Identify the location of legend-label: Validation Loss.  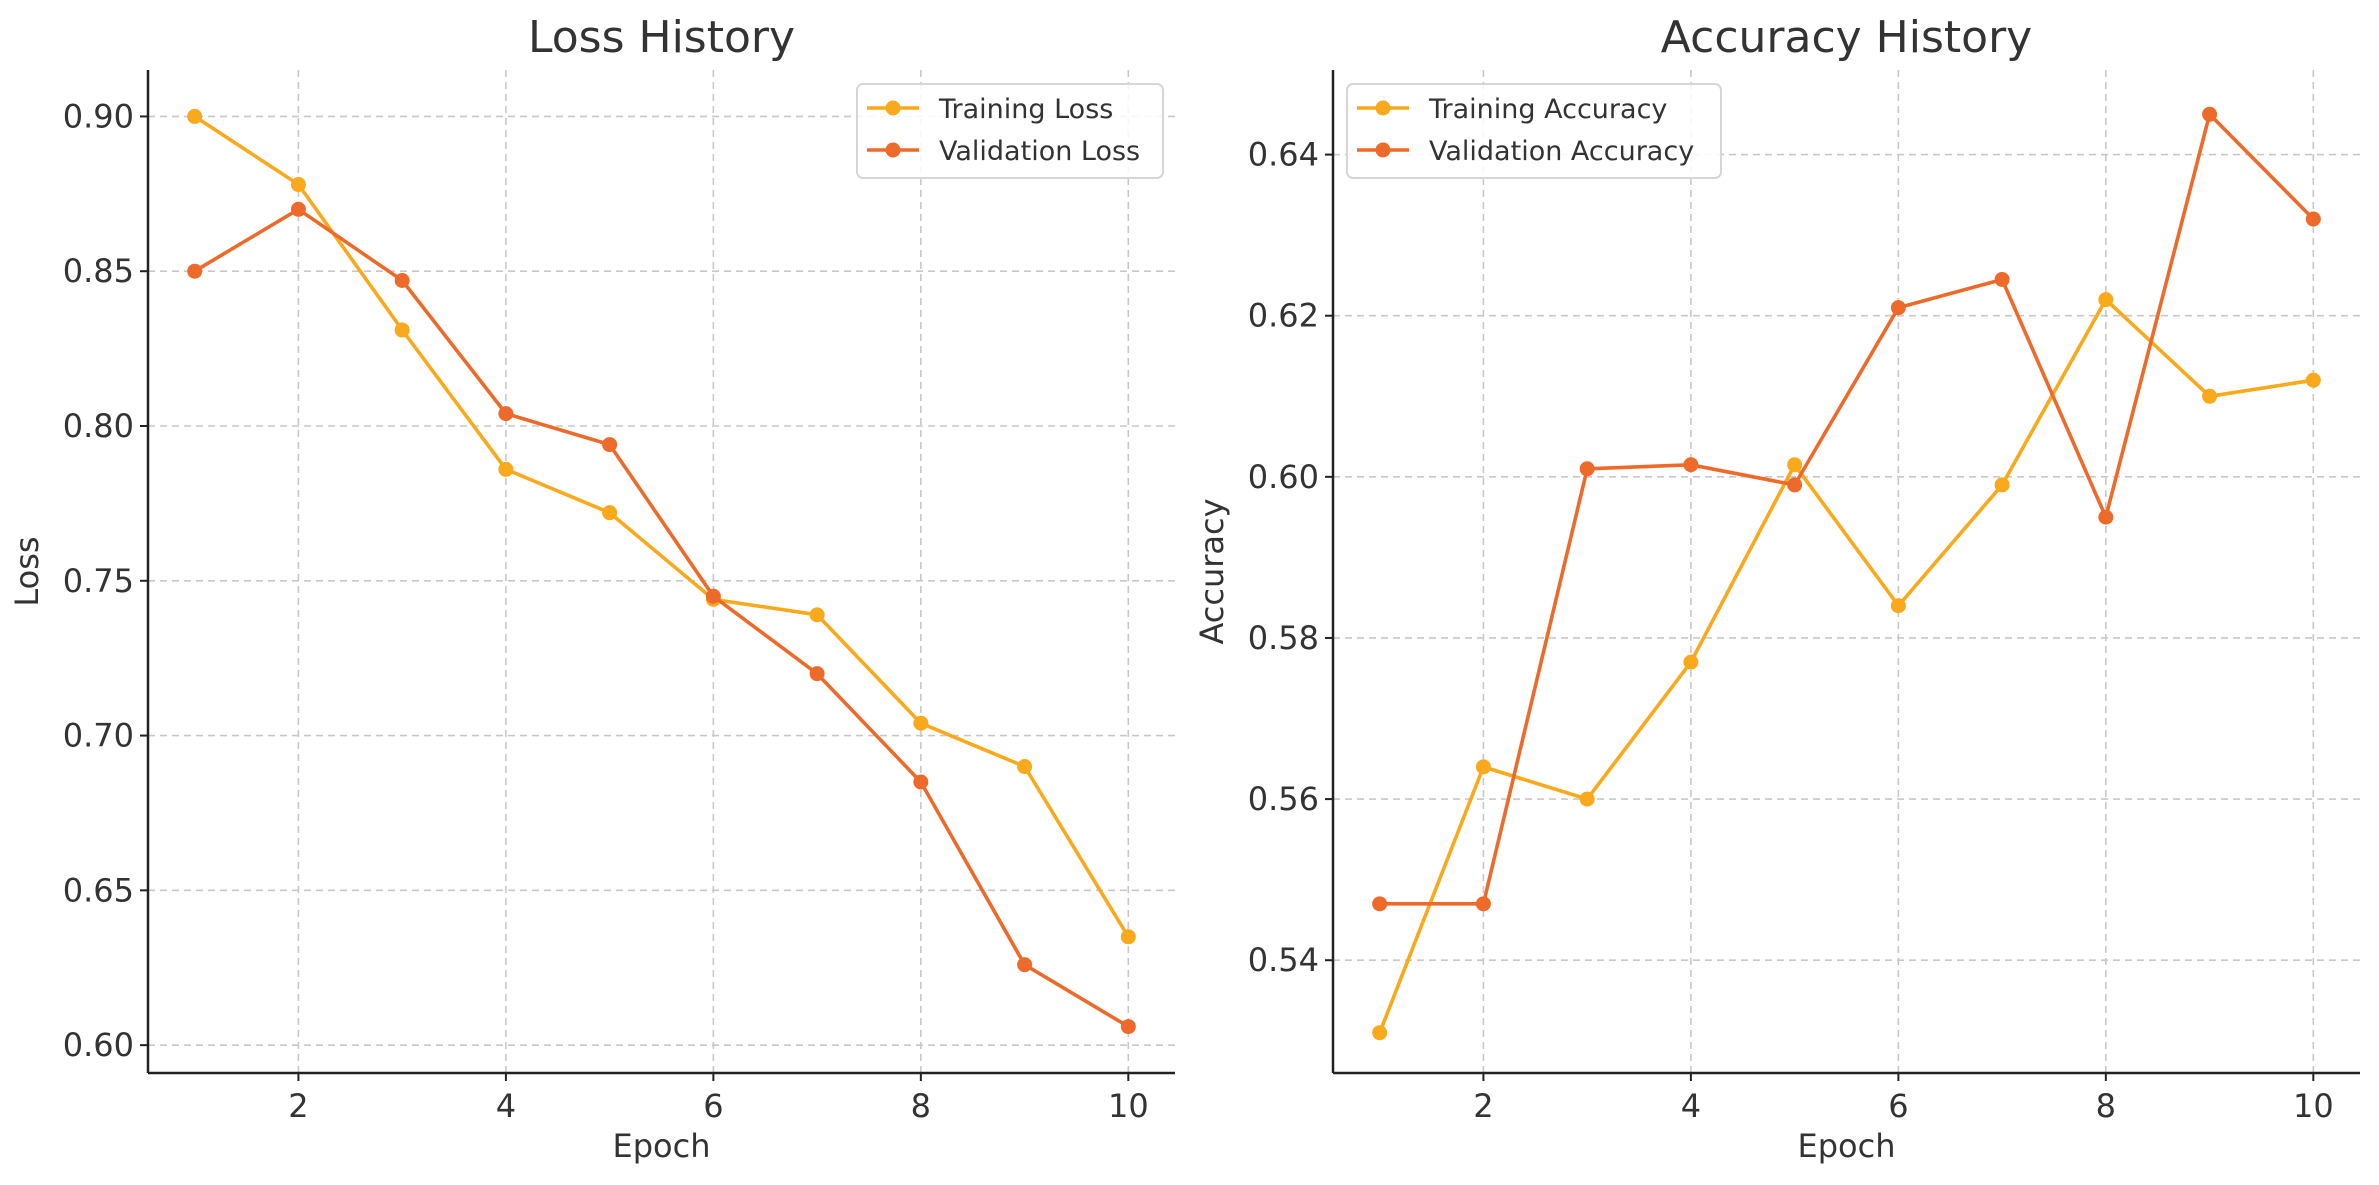
(1039, 151).